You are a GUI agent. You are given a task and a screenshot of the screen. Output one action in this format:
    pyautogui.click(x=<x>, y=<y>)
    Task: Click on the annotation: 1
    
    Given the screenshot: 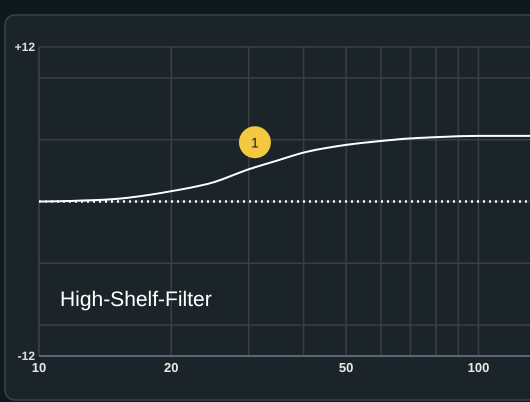 What is the action you would take?
    pyautogui.click(x=255, y=142)
    